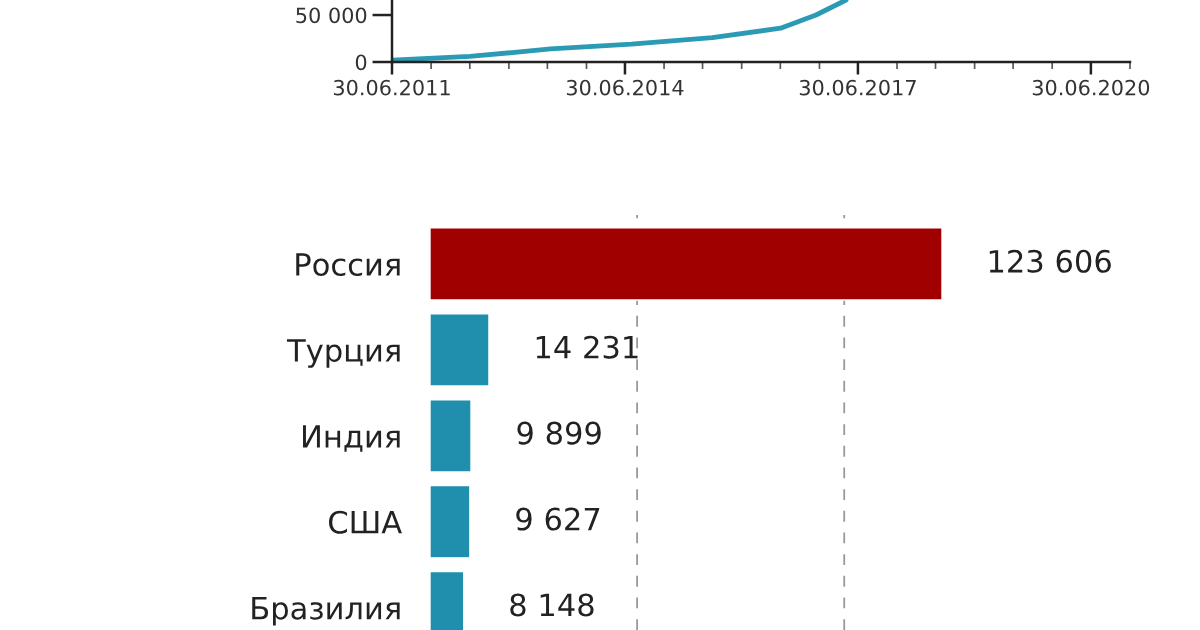 The height and width of the screenshot is (630, 1200). Describe the element at coordinates (620, 31) in the screenshot. I see `line-series` at that location.